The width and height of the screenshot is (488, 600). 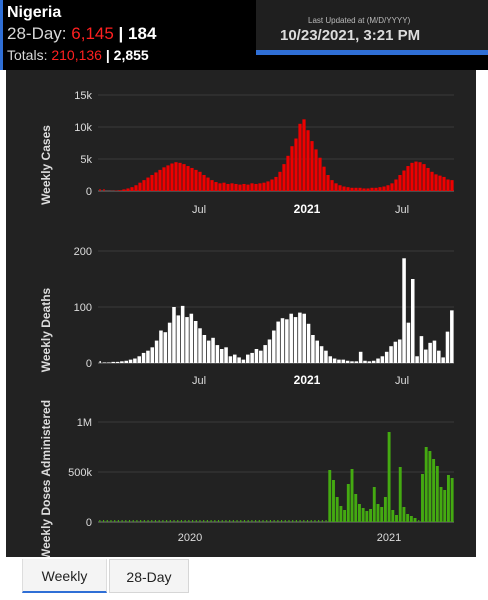 I want to click on doses-ytick-label: 0, so click(x=89, y=523).